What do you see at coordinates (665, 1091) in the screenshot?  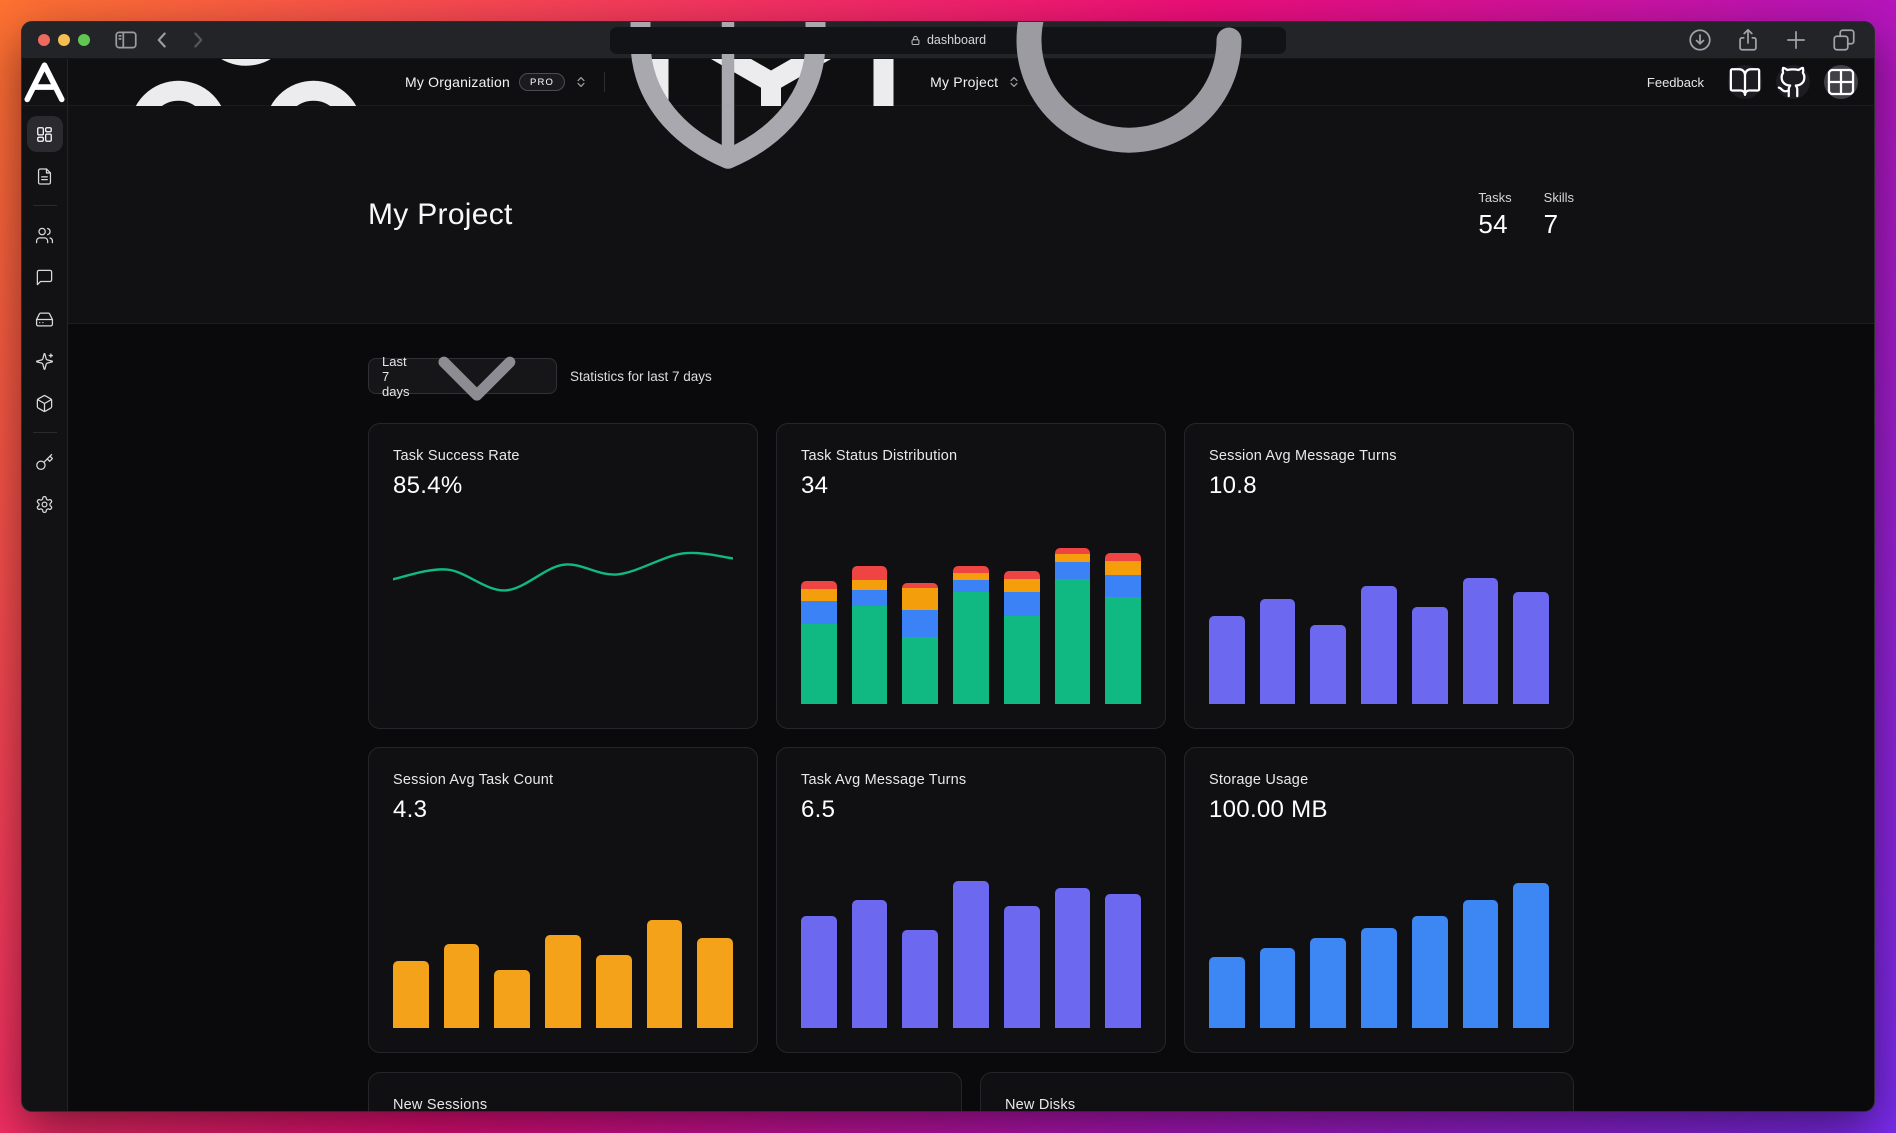 I see `new-sessions-card: New Sessions` at bounding box center [665, 1091].